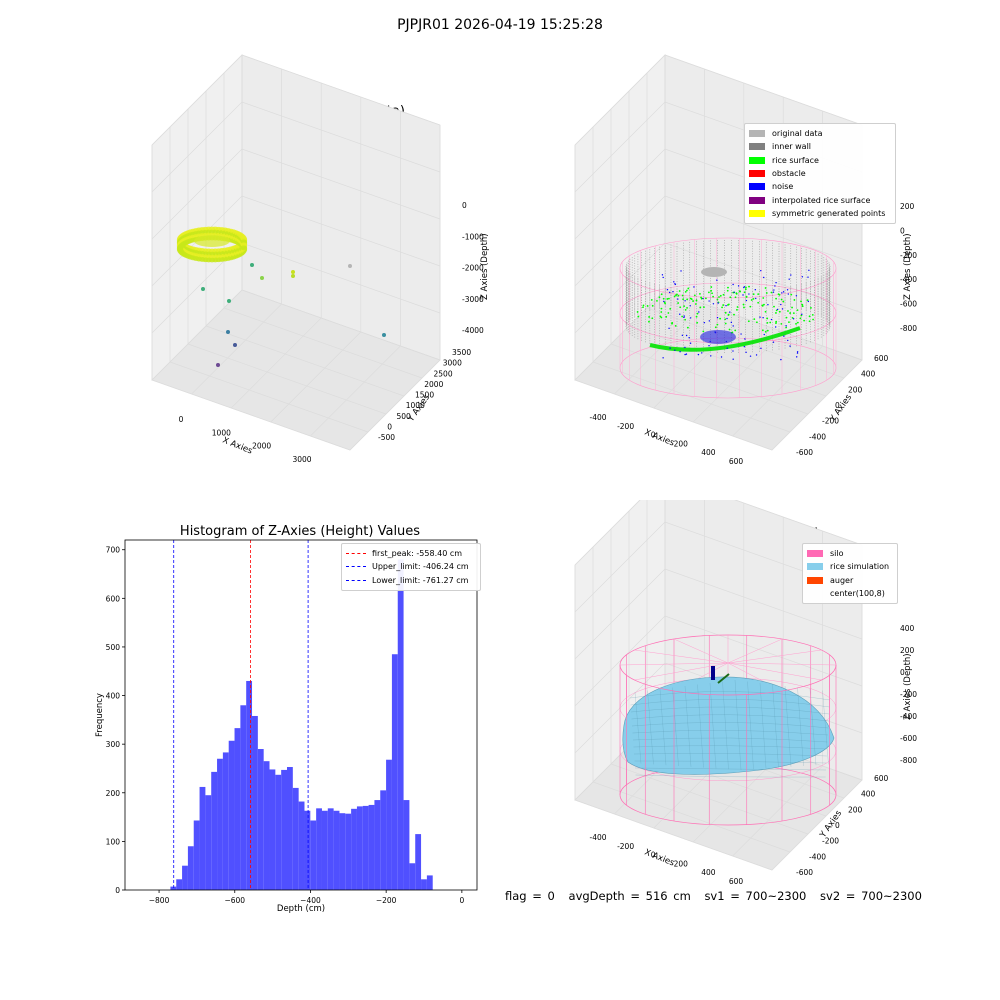 This screenshot has height=1000, width=1000. I want to click on histogram-legend-swatch, so click(356, 566).